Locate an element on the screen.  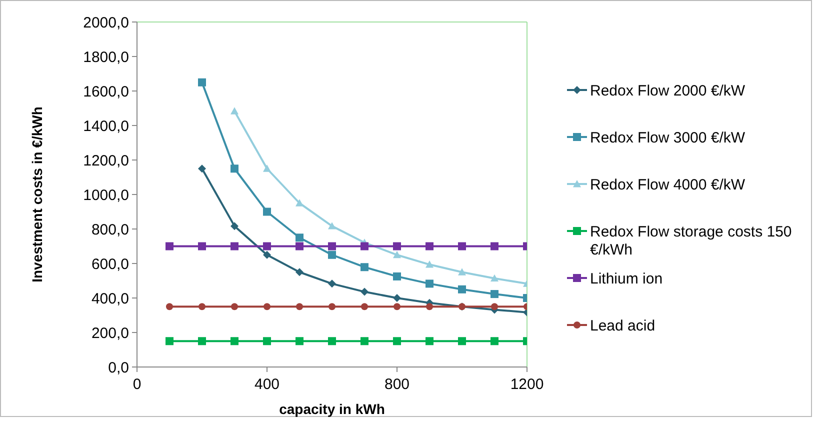
legend-label: Redox Flow storage costs 150 €/kWh is located at coordinates (691, 240).